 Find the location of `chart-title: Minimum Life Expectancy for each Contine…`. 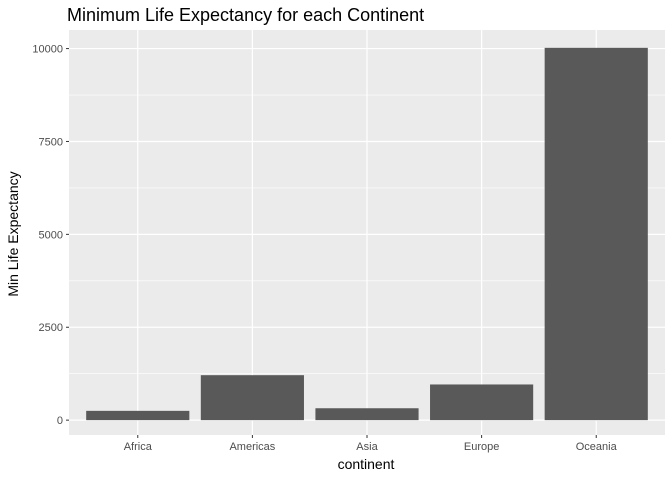

chart-title: Minimum Life Expectancy for each Contine… is located at coordinates (245, 15).